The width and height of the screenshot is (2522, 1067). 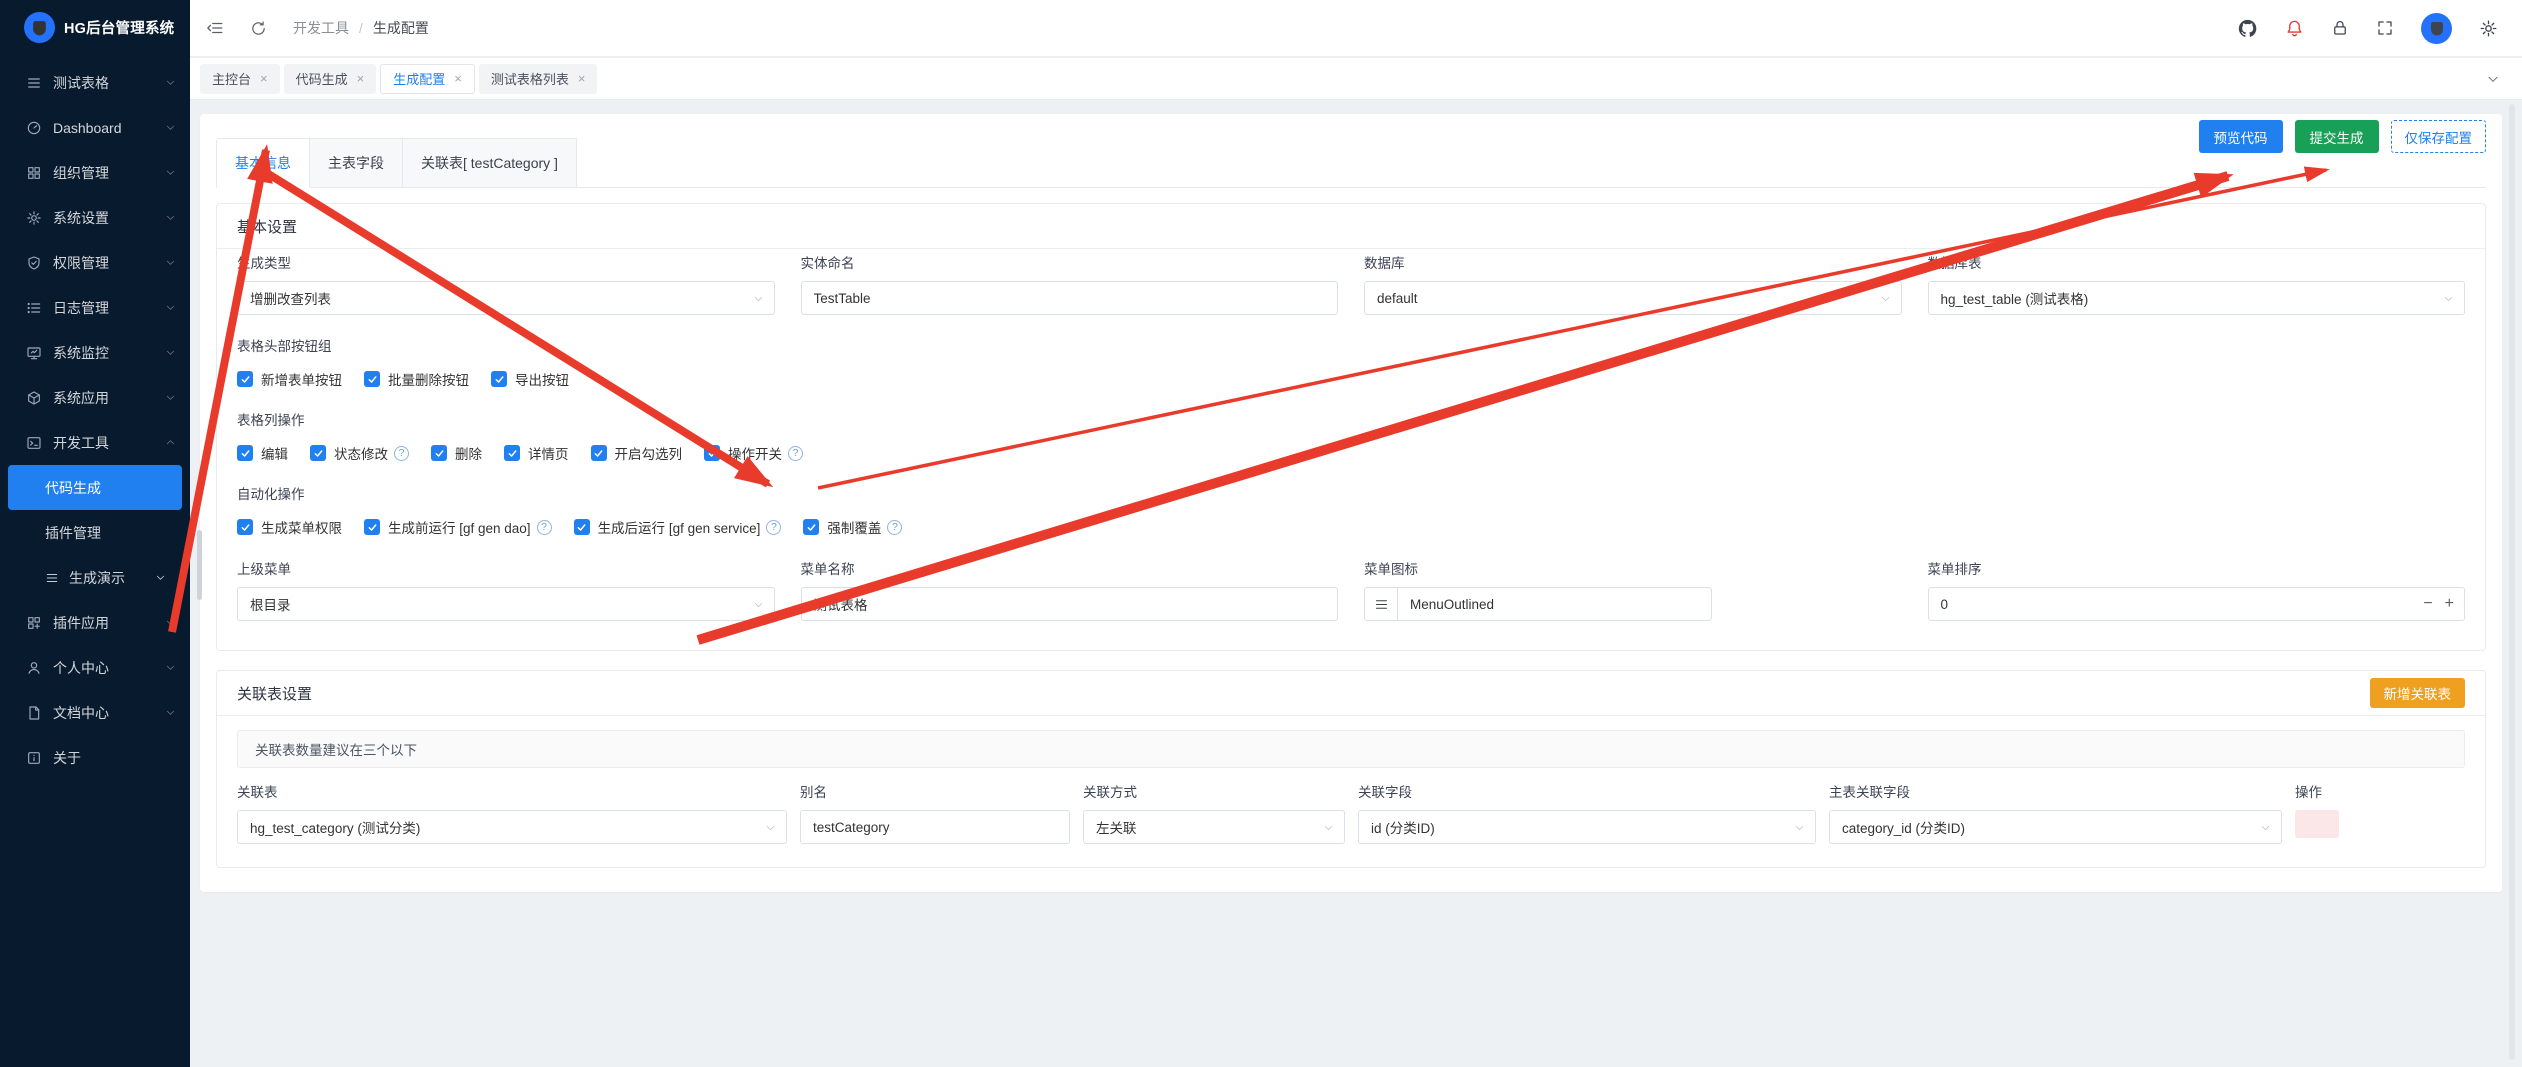 What do you see at coordinates (95, 262) in the screenshot?
I see `sidebar-item-permissions: 权限管理` at bounding box center [95, 262].